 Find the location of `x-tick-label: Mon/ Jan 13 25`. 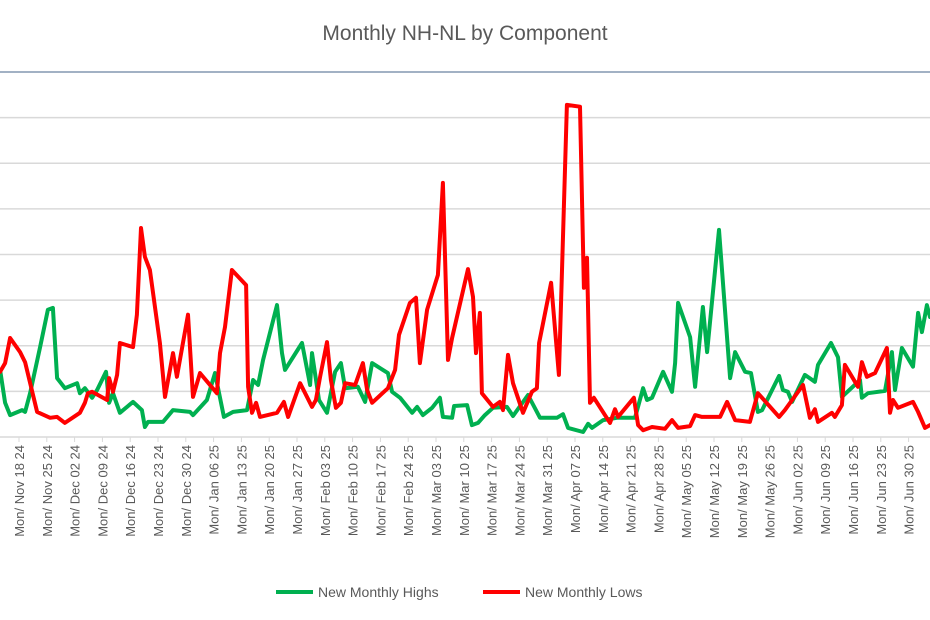

x-tick-label: Mon/ Jan 13 25 is located at coordinates (241, 490).